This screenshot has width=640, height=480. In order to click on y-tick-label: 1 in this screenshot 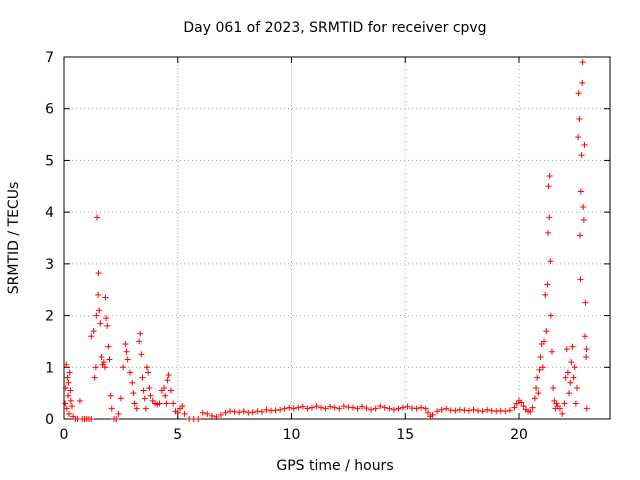, I will do `click(49, 368)`.